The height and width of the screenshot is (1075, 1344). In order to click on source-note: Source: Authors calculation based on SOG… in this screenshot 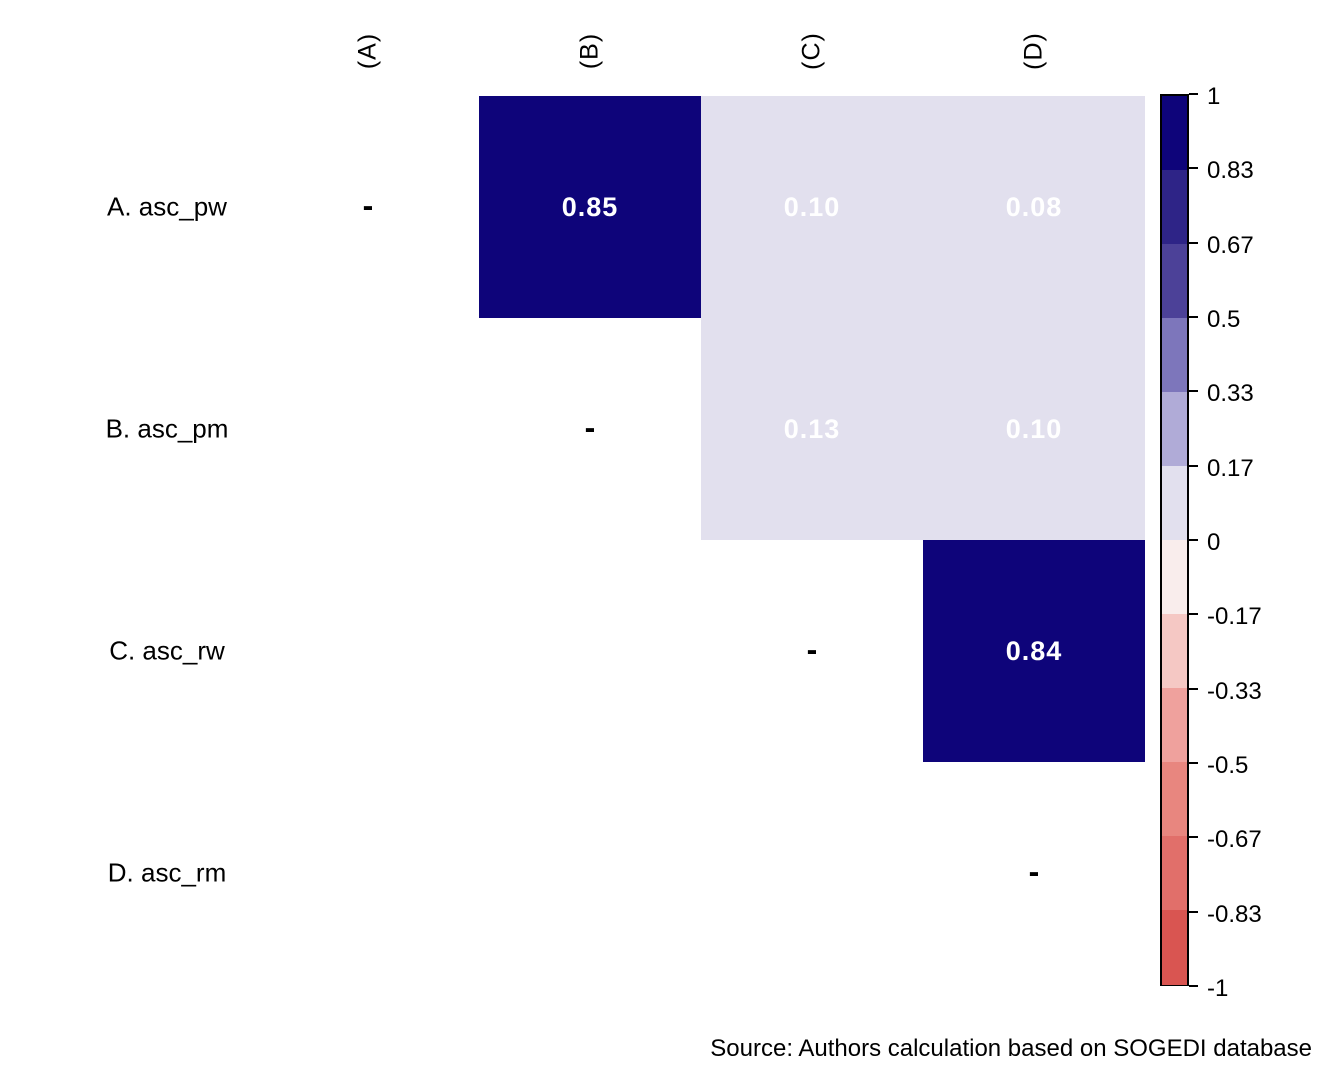, I will do `click(1011, 1048)`.